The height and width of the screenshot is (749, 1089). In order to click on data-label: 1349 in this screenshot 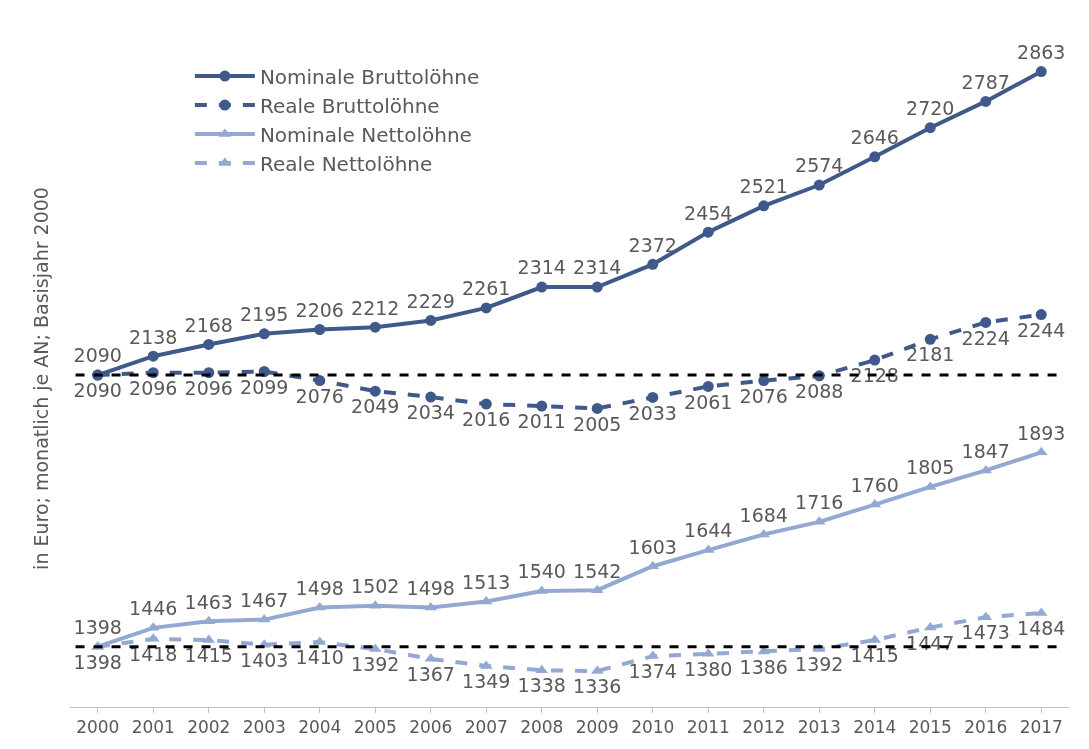, I will do `click(486, 681)`.